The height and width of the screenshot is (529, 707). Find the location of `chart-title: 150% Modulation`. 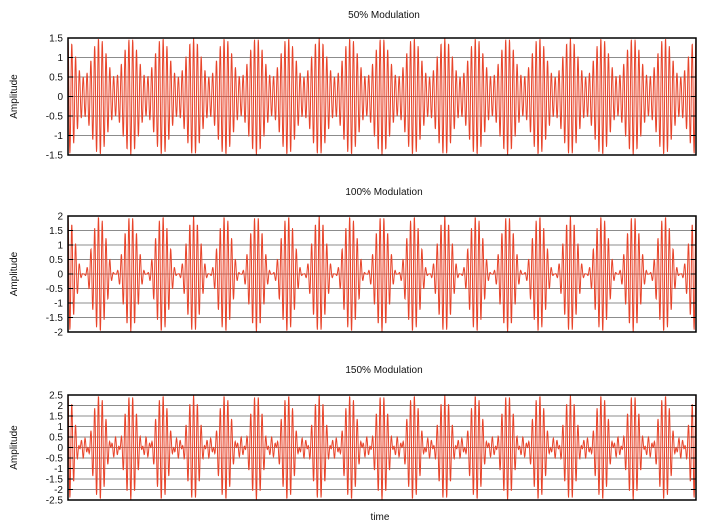

chart-title: 150% Modulation is located at coordinates (383, 370).